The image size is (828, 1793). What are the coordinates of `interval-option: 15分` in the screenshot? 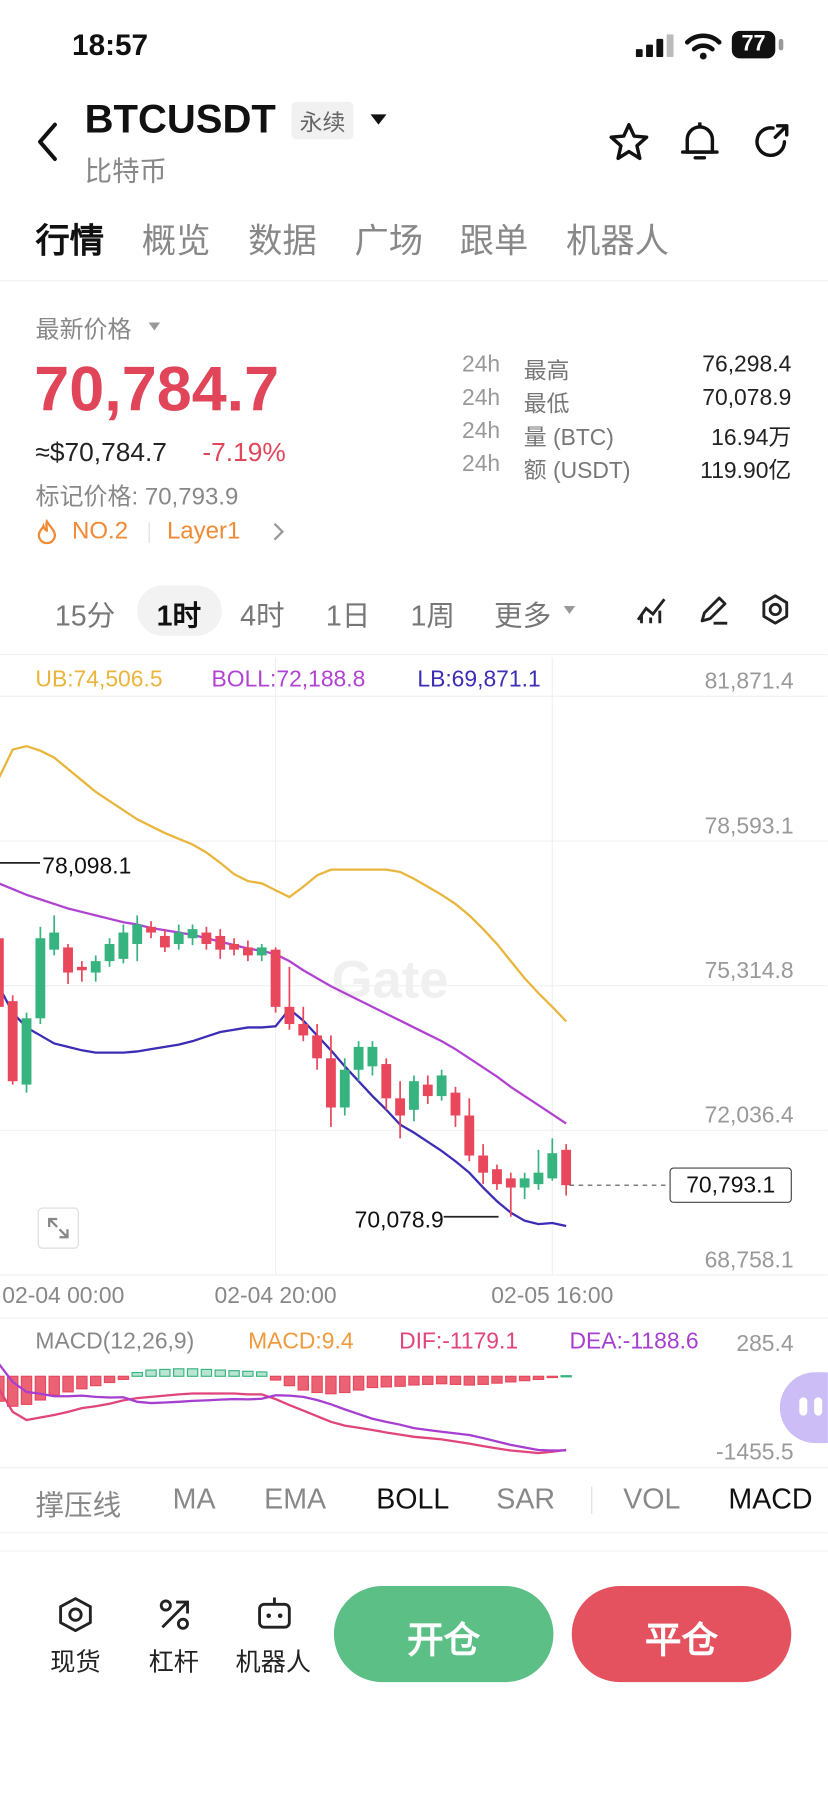 It's located at (85, 616).